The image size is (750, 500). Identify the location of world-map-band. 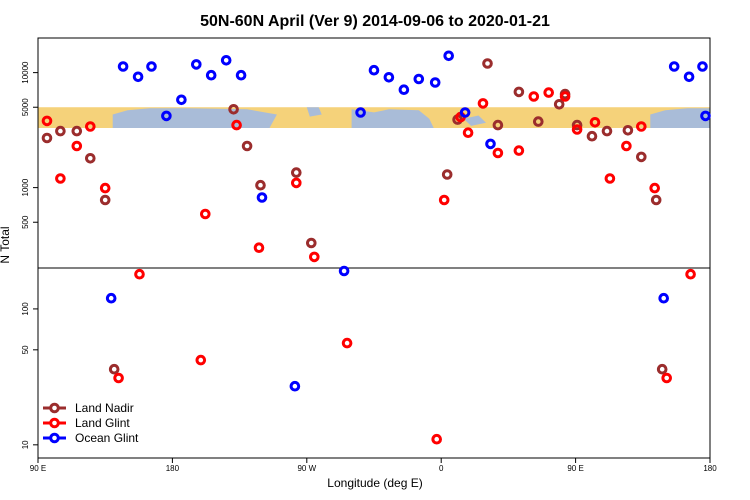
(374, 117).